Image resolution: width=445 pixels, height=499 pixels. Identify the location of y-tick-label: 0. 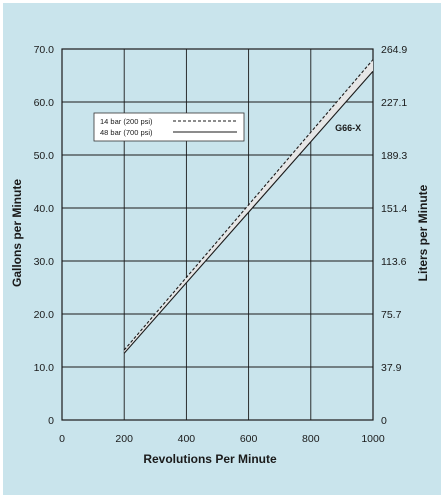
(51, 421).